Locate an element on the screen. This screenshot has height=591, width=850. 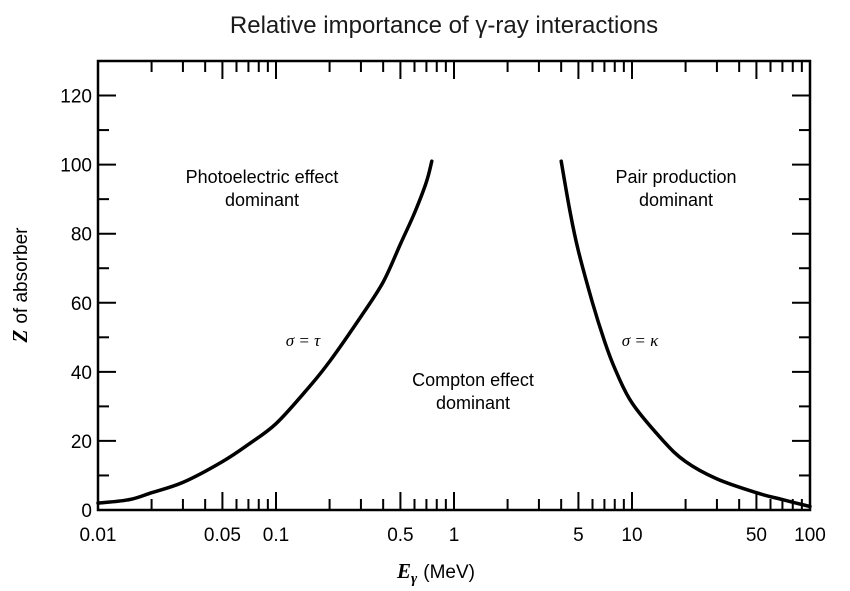
annotation-pair-line1: Pair production is located at coordinates (675, 177).